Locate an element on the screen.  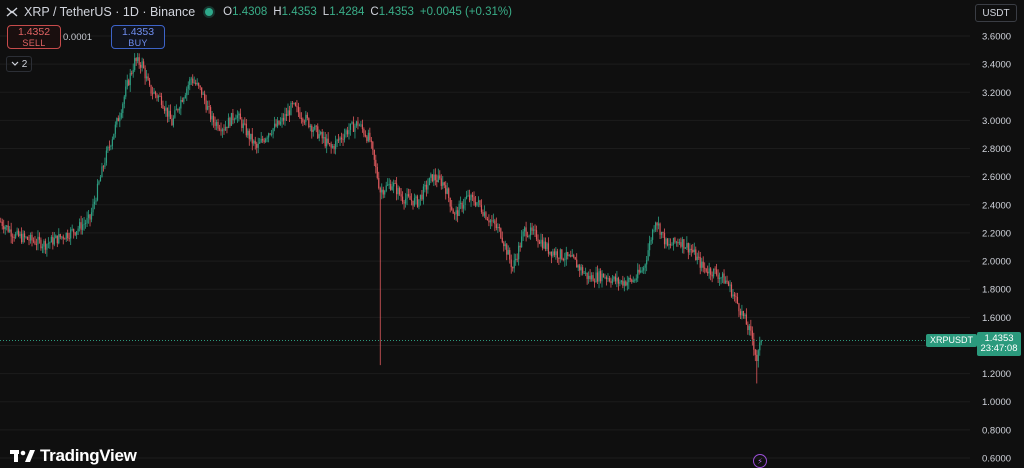
tradingview-logo: TradingView is located at coordinates (73, 456).